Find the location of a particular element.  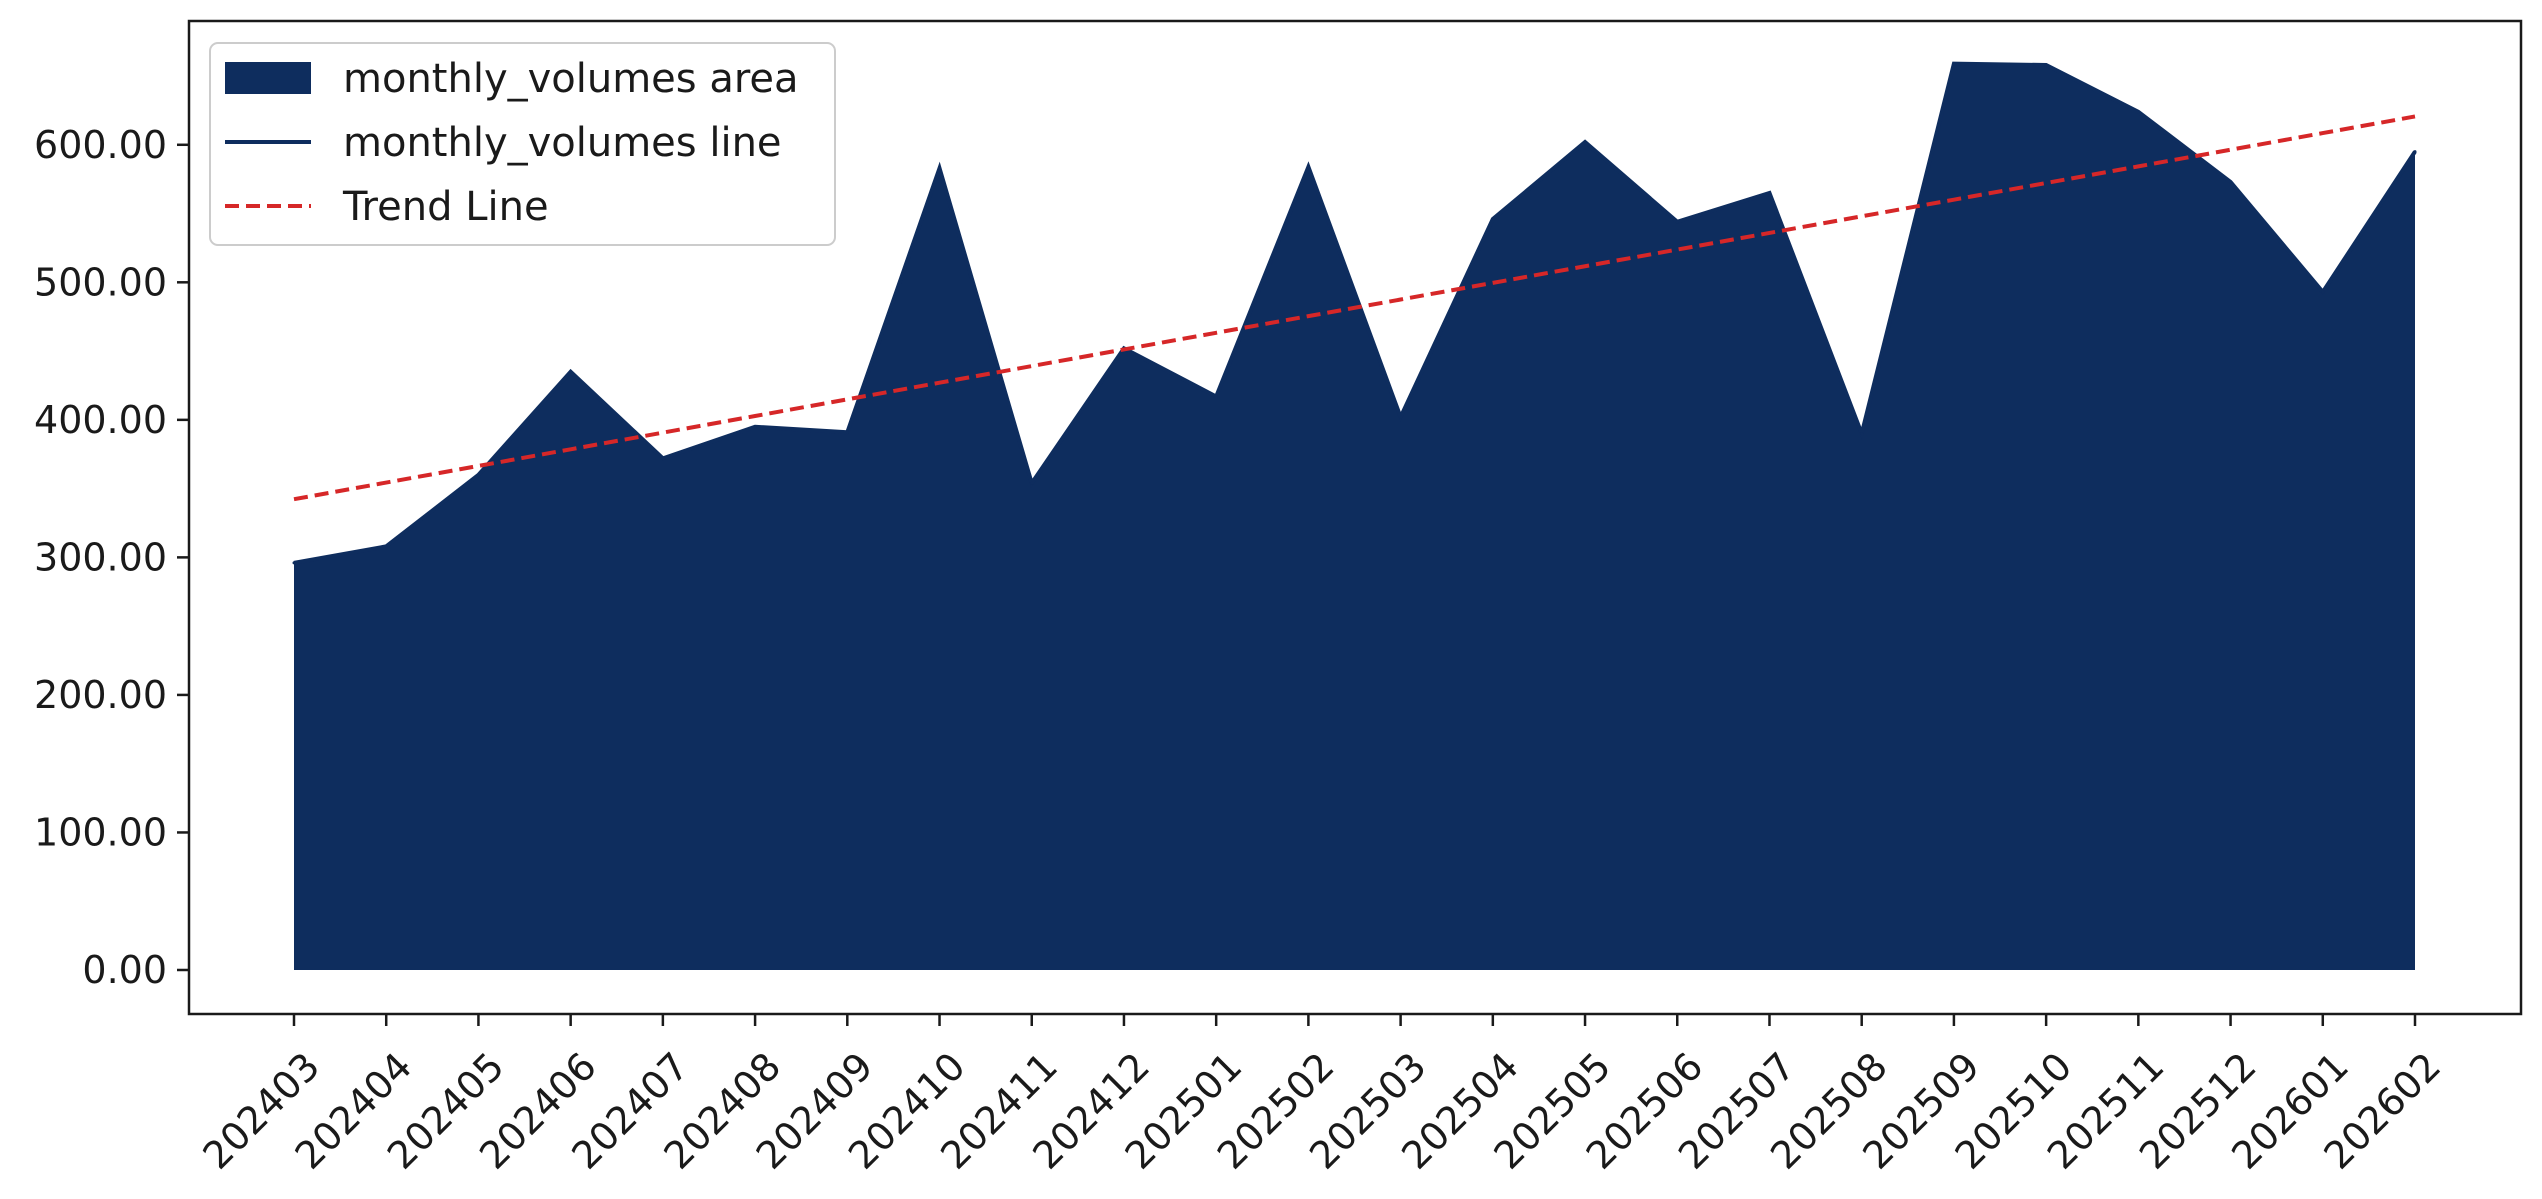

legend-box is located at coordinates (522, 144).